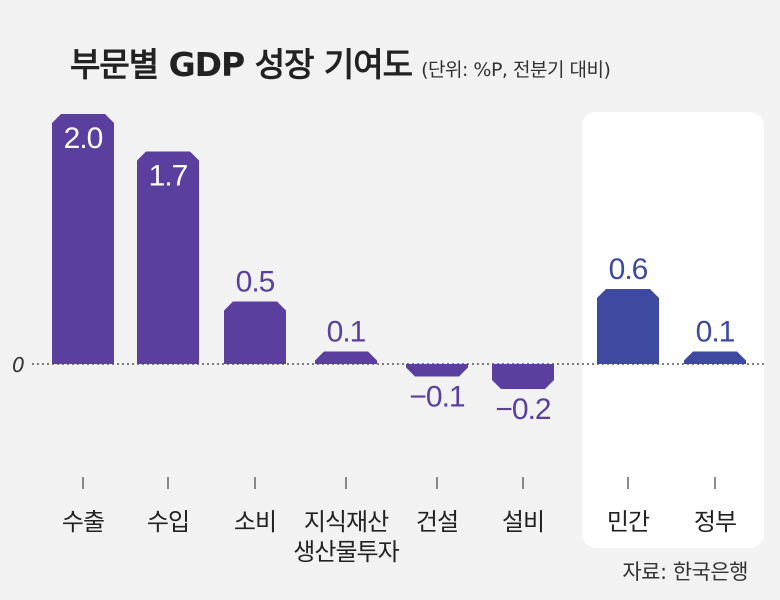 This screenshot has height=600, width=780. Describe the element at coordinates (255, 282) in the screenshot. I see `value-label: 0.5` at that location.